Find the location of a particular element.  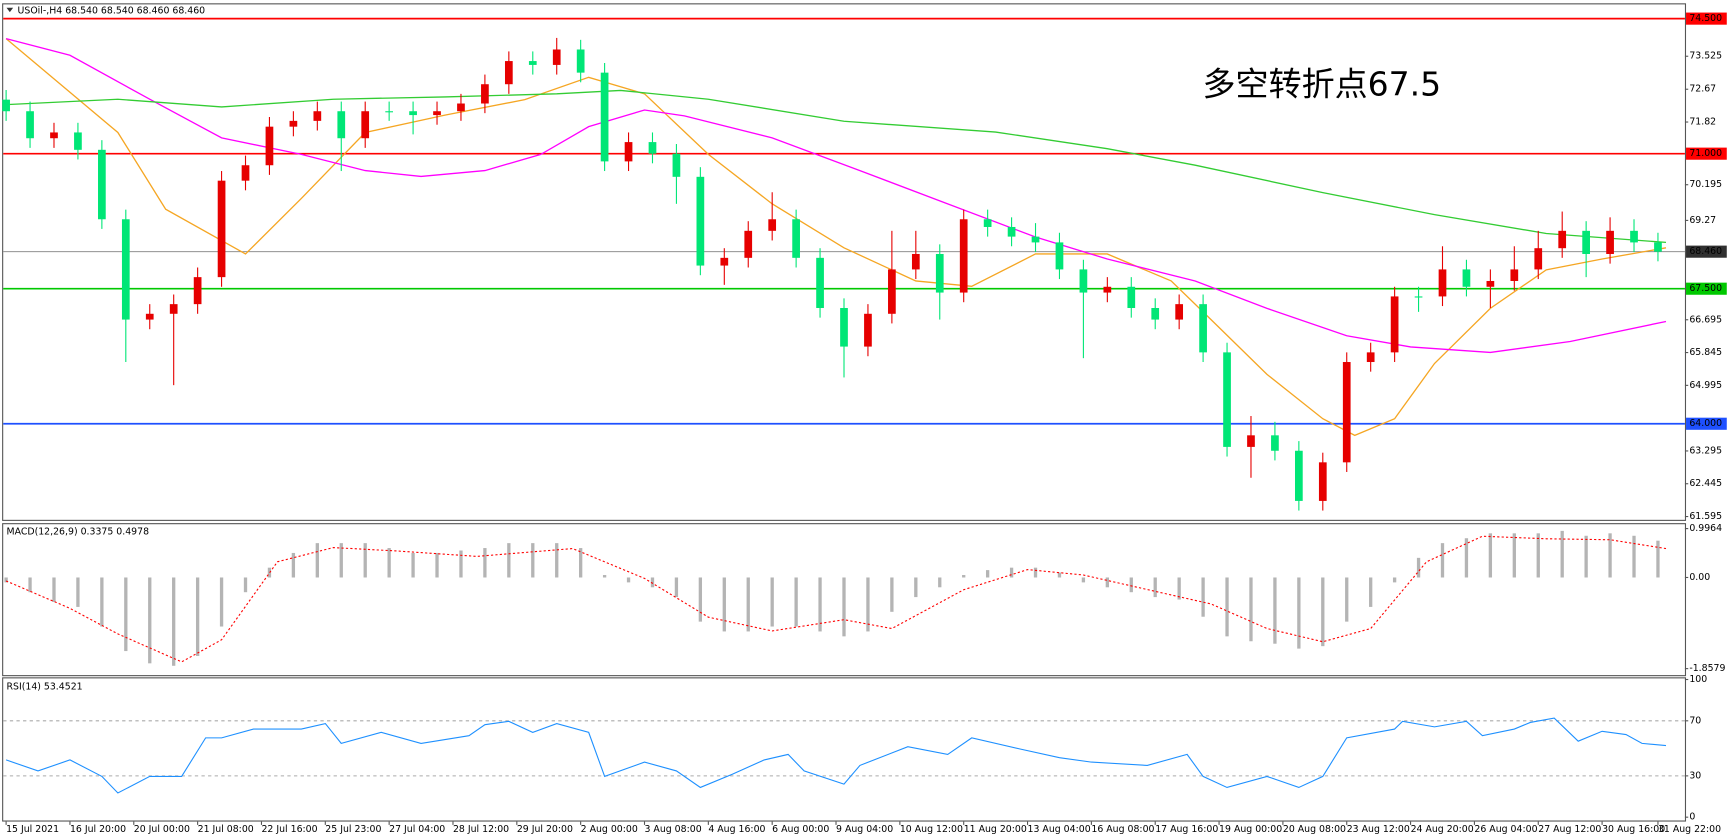

y-tick-label: 65.845 is located at coordinates (1705, 352).